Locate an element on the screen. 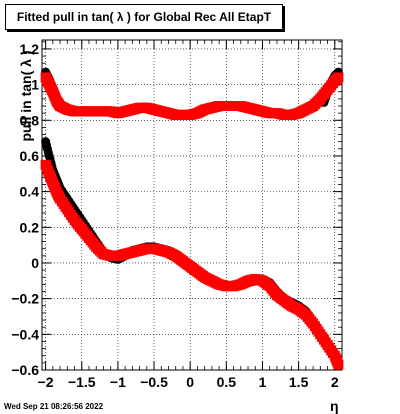  y-tick-label: 0.2 is located at coordinates (30, 227).